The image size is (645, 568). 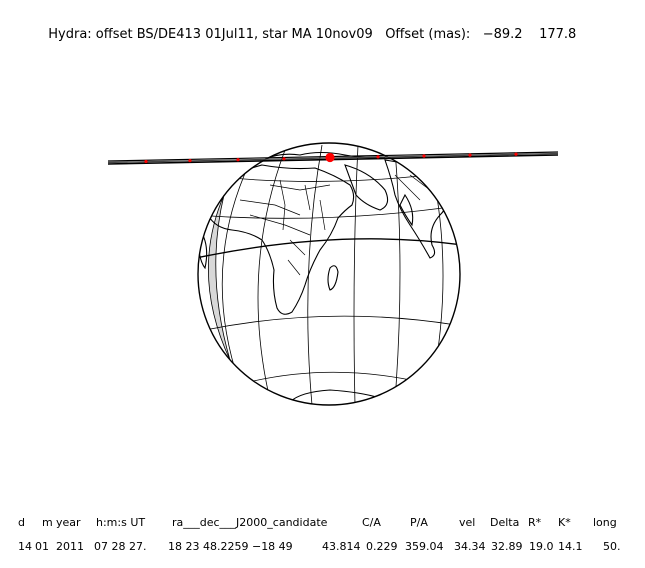 I want to click on value-vel: 34.34, so click(x=470, y=546).